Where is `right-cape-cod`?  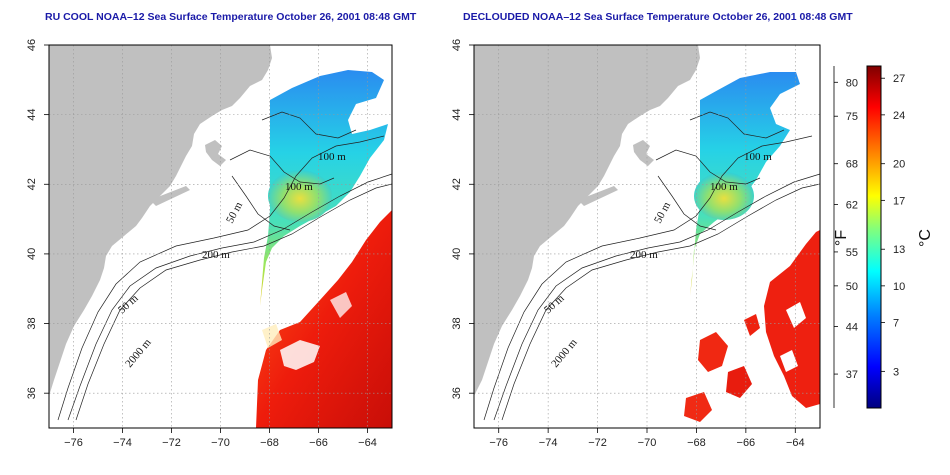
right-cape-cod is located at coordinates (643, 153).